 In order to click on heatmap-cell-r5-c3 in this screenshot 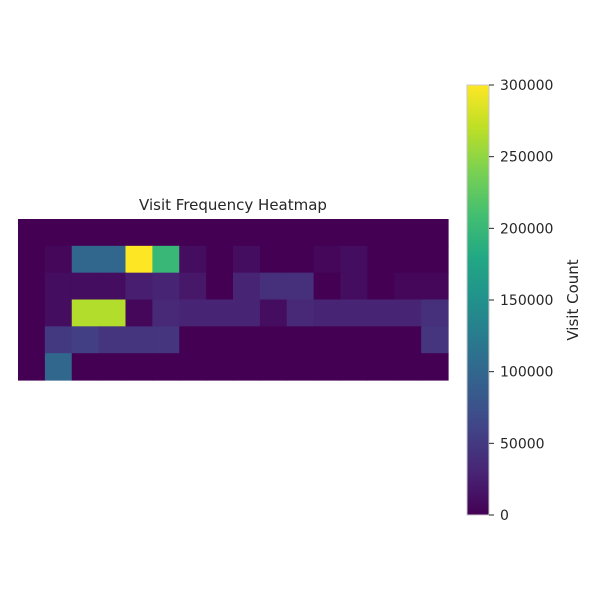, I will do `click(112, 367)`.